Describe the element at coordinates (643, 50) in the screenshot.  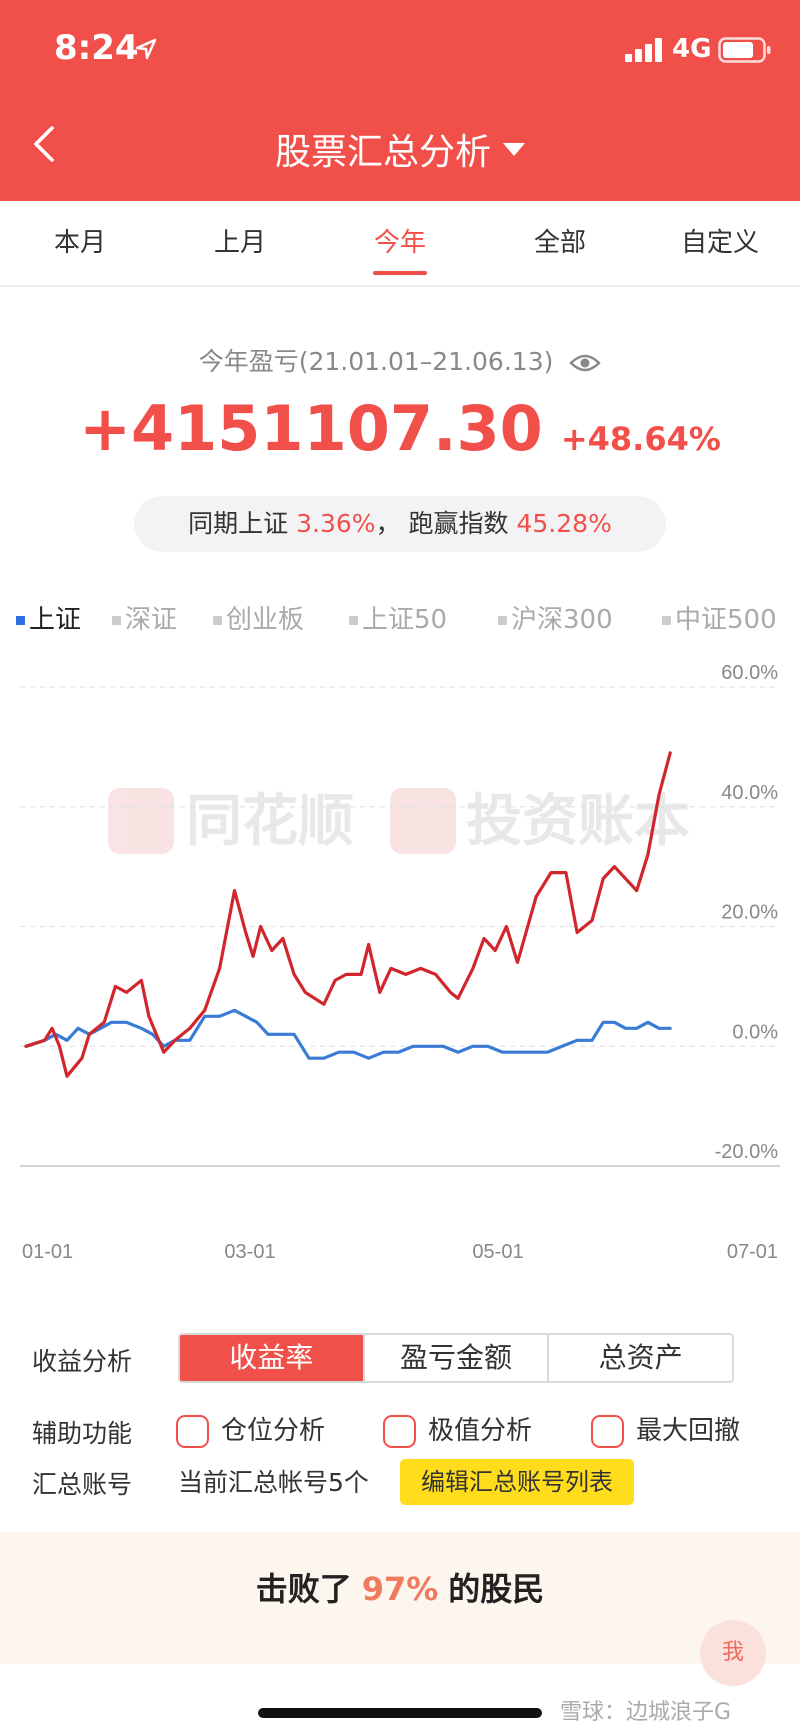
I see `signal-icon` at that location.